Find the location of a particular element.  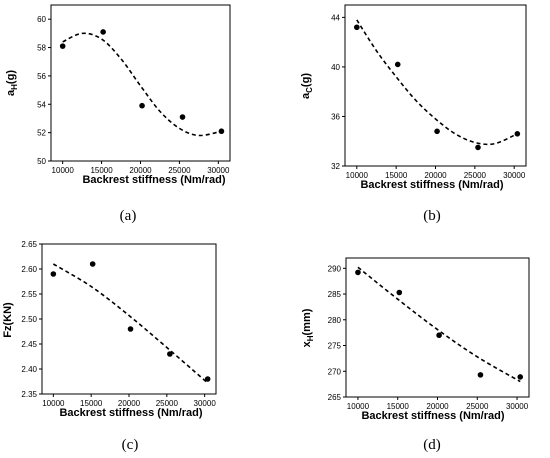

y-tick-label: 290 is located at coordinates (335, 268).